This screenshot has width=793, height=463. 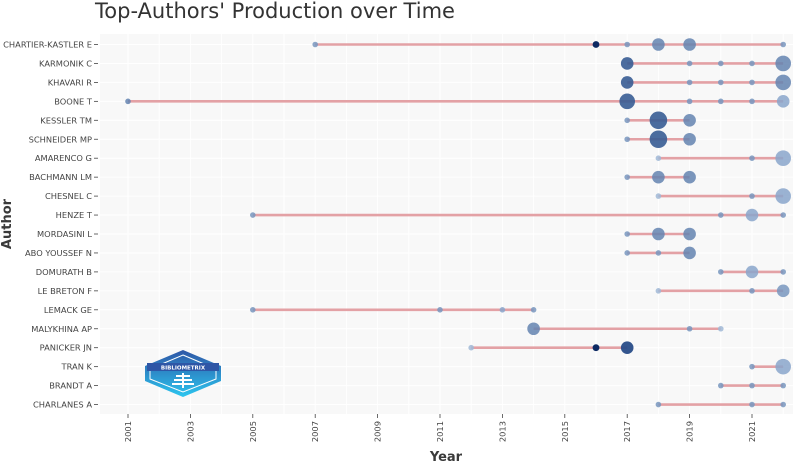 What do you see at coordinates (65, 291) in the screenshot?
I see `y-tick-label: LE BRETON F` at bounding box center [65, 291].